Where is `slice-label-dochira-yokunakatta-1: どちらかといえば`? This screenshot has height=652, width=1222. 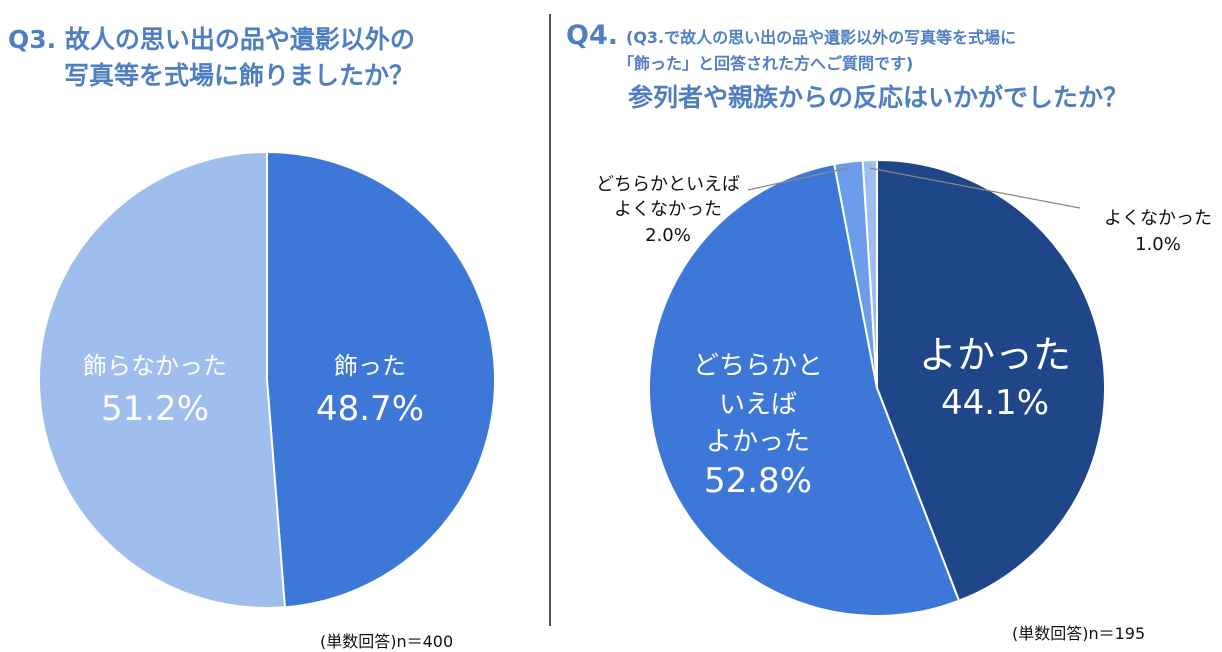 slice-label-dochira-yokunakatta-1: どちらかといえば is located at coordinates (668, 184).